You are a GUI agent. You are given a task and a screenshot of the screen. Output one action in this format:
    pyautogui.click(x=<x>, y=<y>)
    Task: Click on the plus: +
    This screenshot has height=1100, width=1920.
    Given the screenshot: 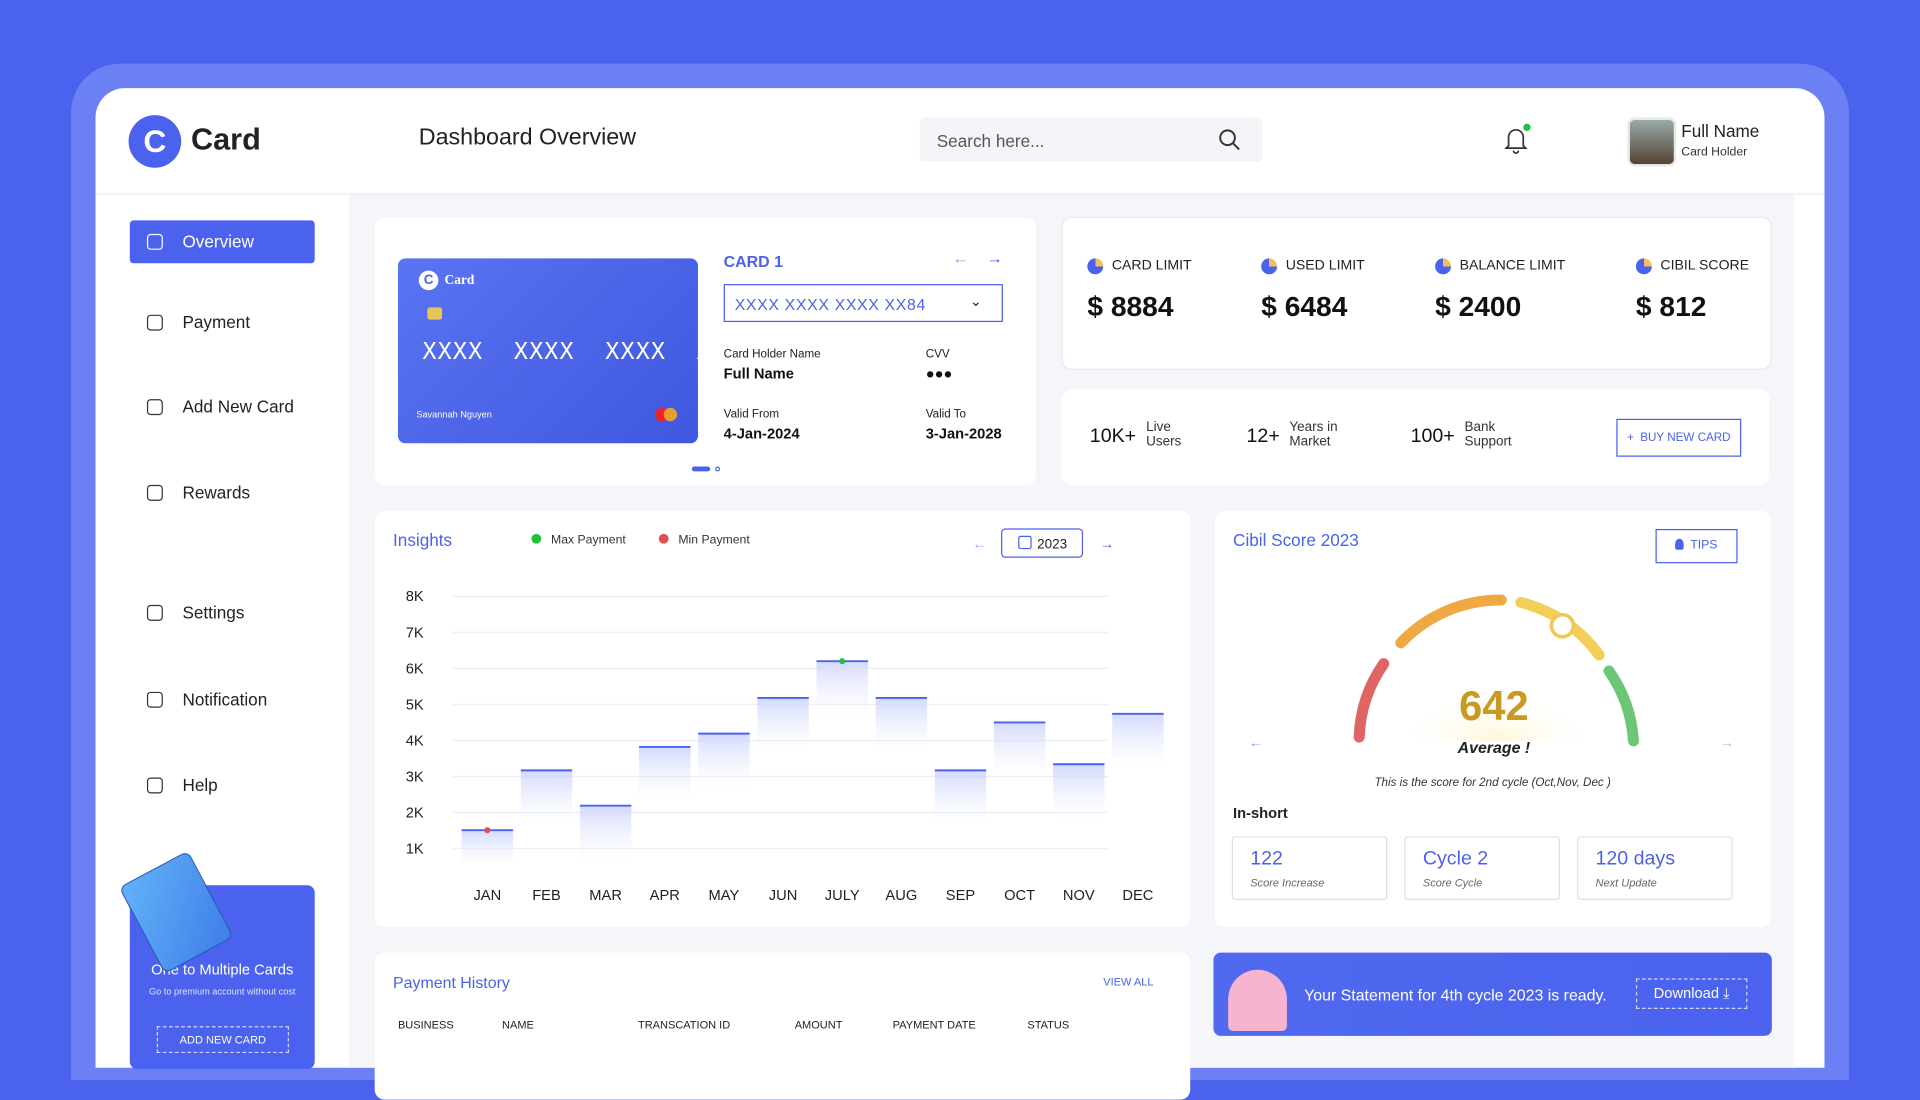 What is the action you would take?
    pyautogui.click(x=1634, y=438)
    